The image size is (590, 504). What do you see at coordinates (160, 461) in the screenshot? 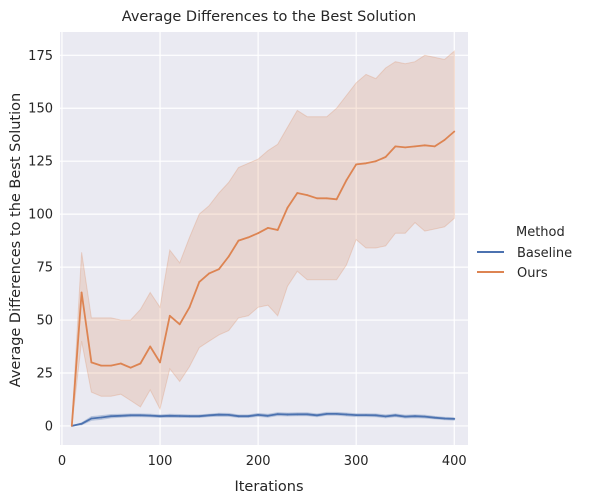
I see `x-tick-label: 100` at bounding box center [160, 461].